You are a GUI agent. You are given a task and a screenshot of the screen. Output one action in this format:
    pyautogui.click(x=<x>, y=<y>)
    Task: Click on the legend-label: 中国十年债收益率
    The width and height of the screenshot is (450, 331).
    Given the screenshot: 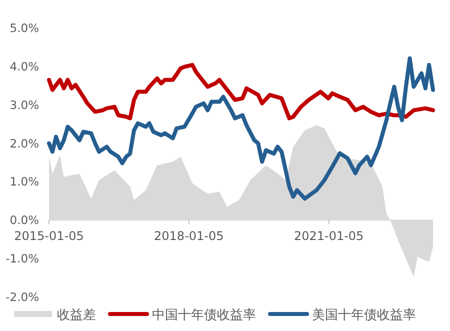 What is the action you would take?
    pyautogui.click(x=204, y=315)
    